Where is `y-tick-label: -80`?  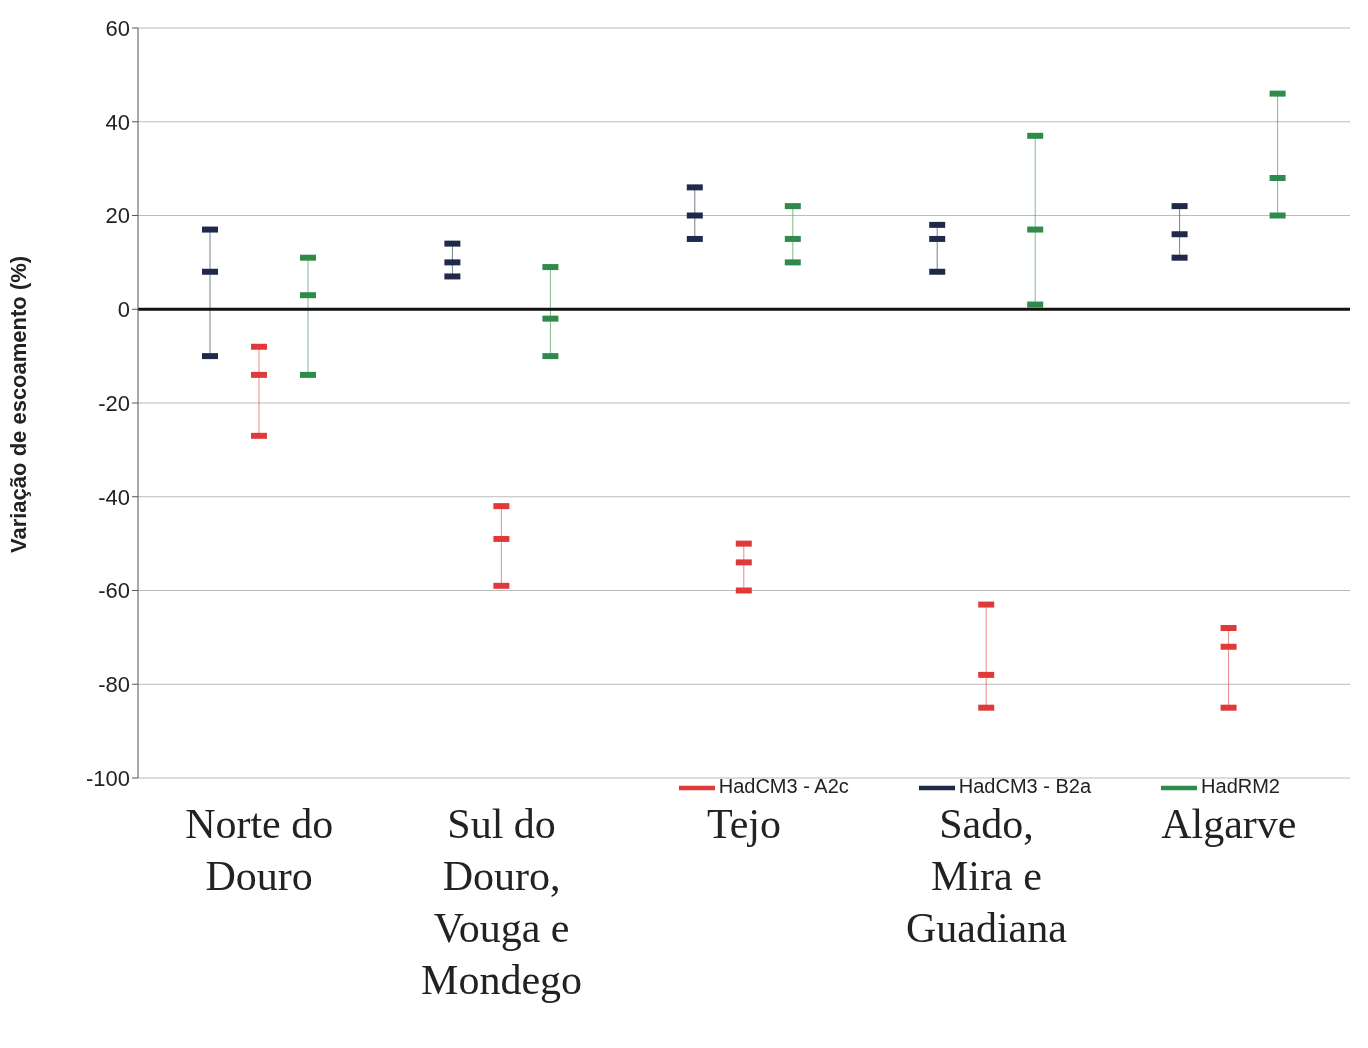
y-tick-label: -80 is located at coordinates (114, 685).